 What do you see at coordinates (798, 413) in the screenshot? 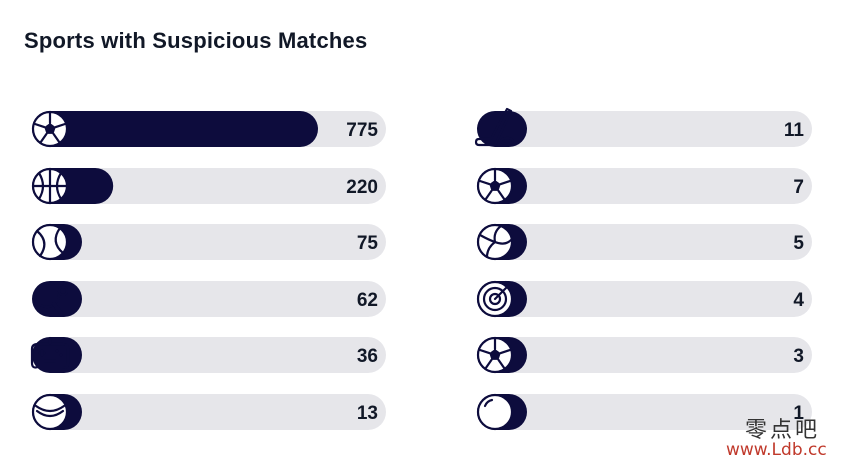
I see `value-label: 1` at bounding box center [798, 413].